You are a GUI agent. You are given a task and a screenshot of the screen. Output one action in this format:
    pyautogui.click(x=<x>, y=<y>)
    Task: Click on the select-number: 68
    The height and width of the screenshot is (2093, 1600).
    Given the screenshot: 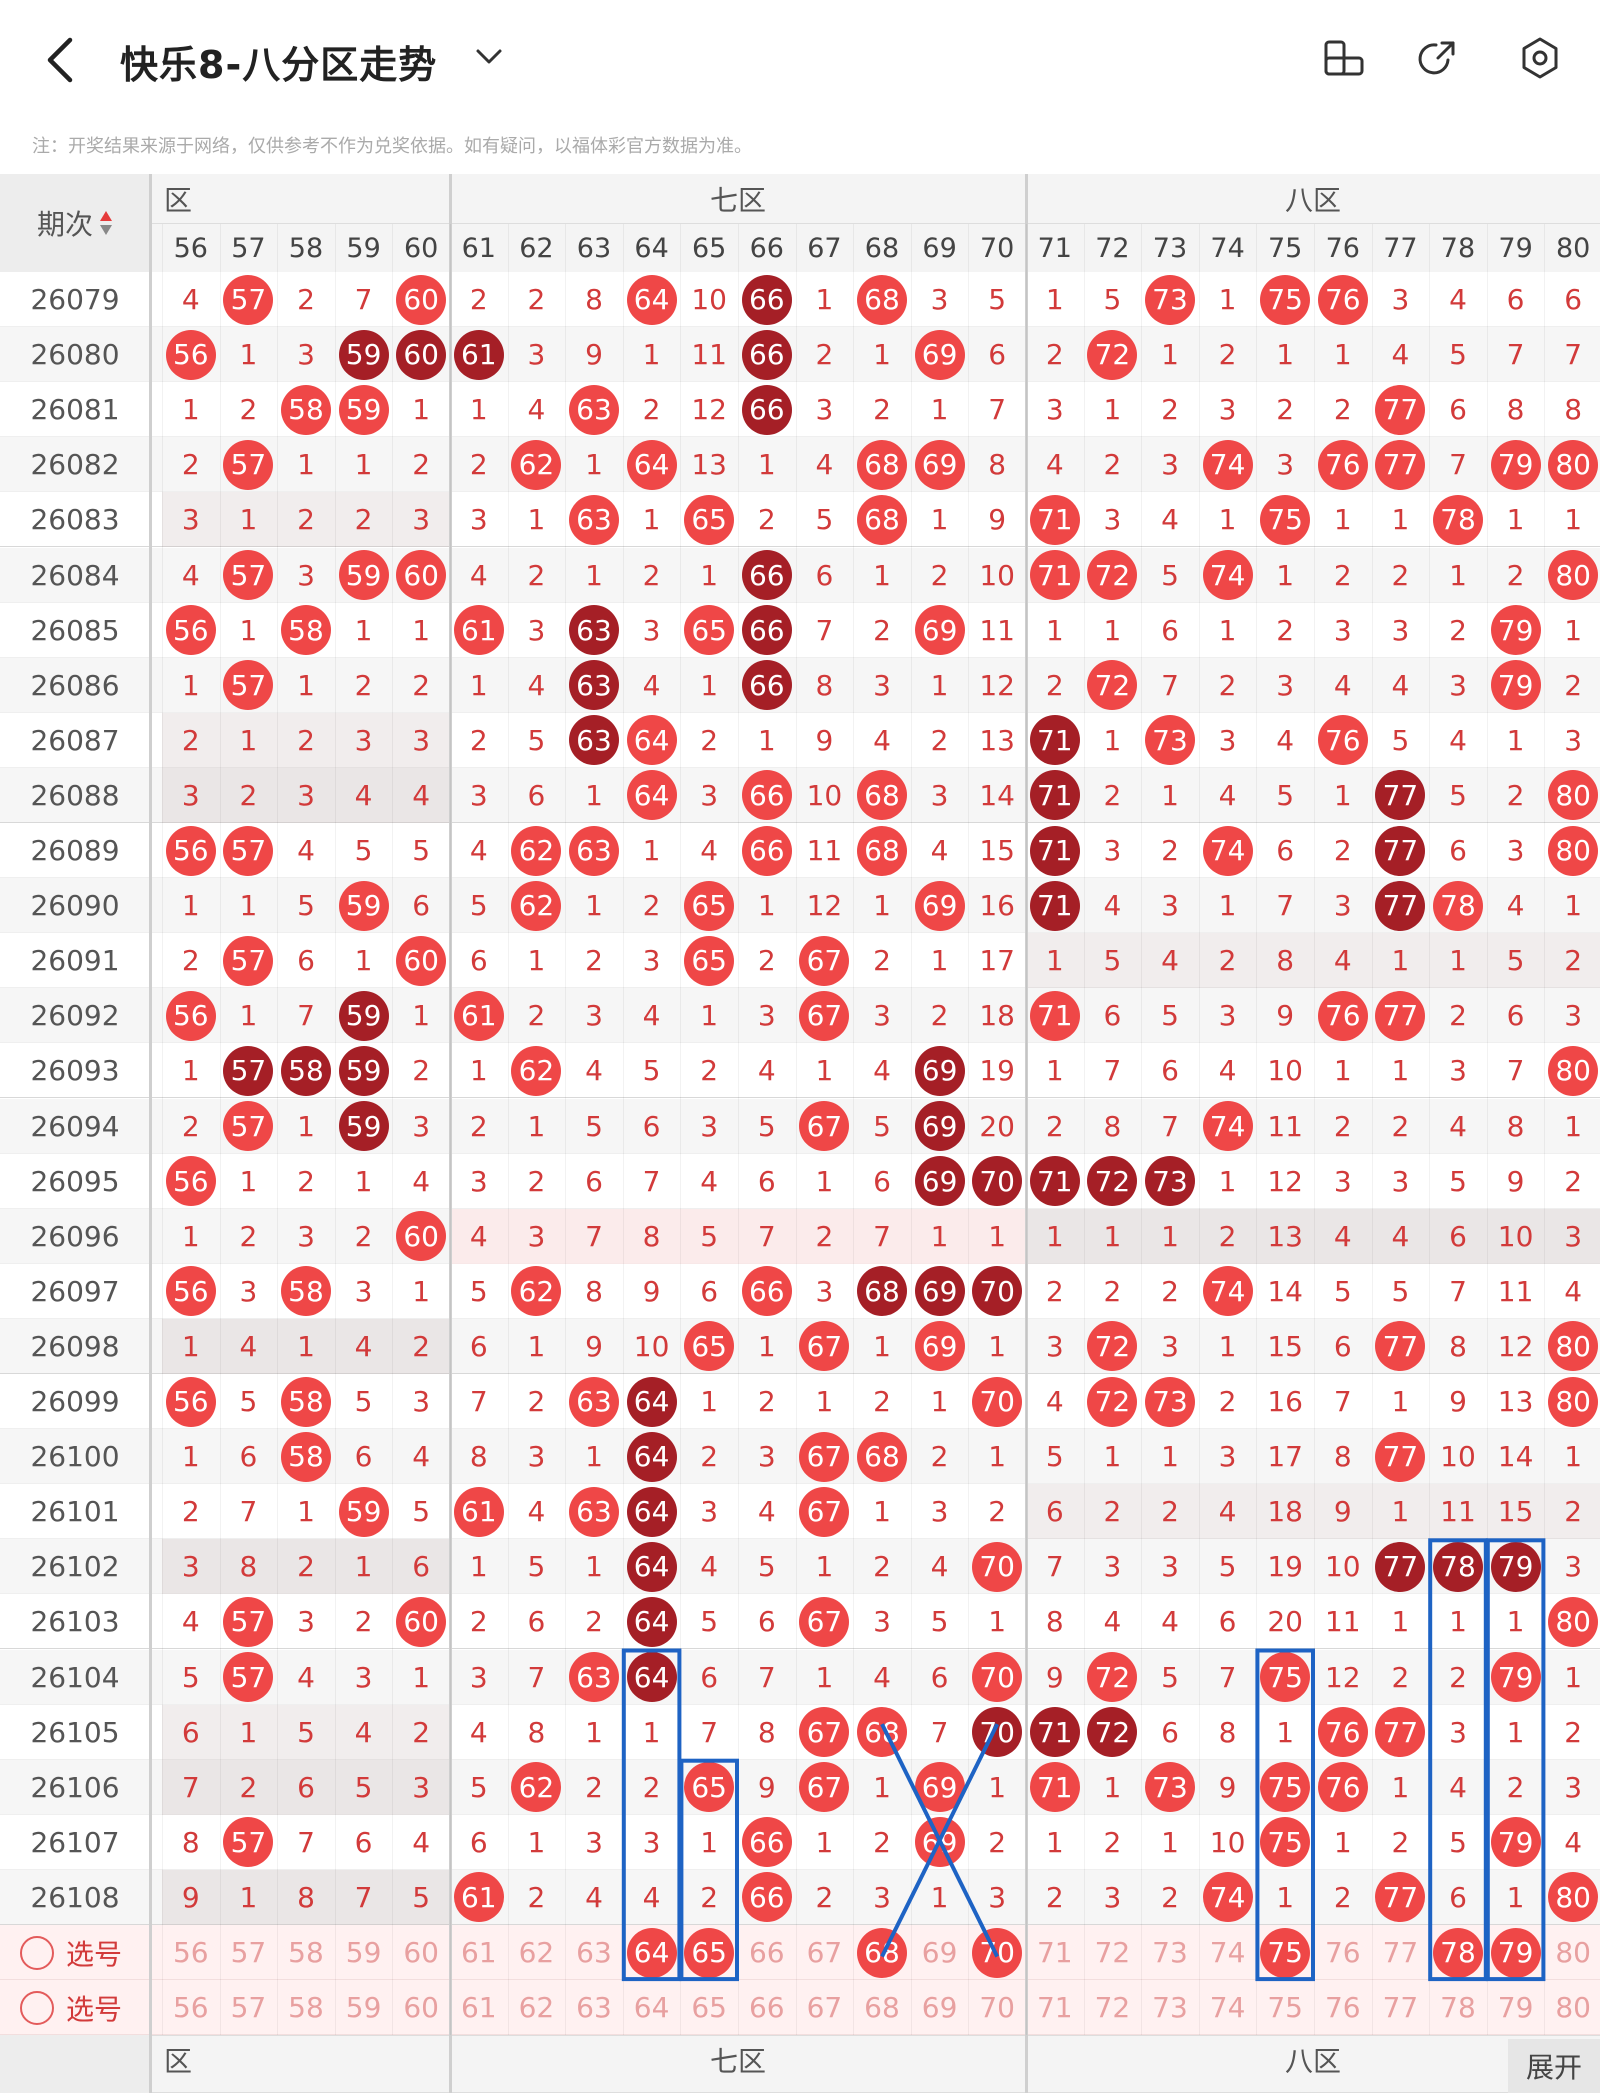 What is the action you would take?
    pyautogui.click(x=882, y=2008)
    